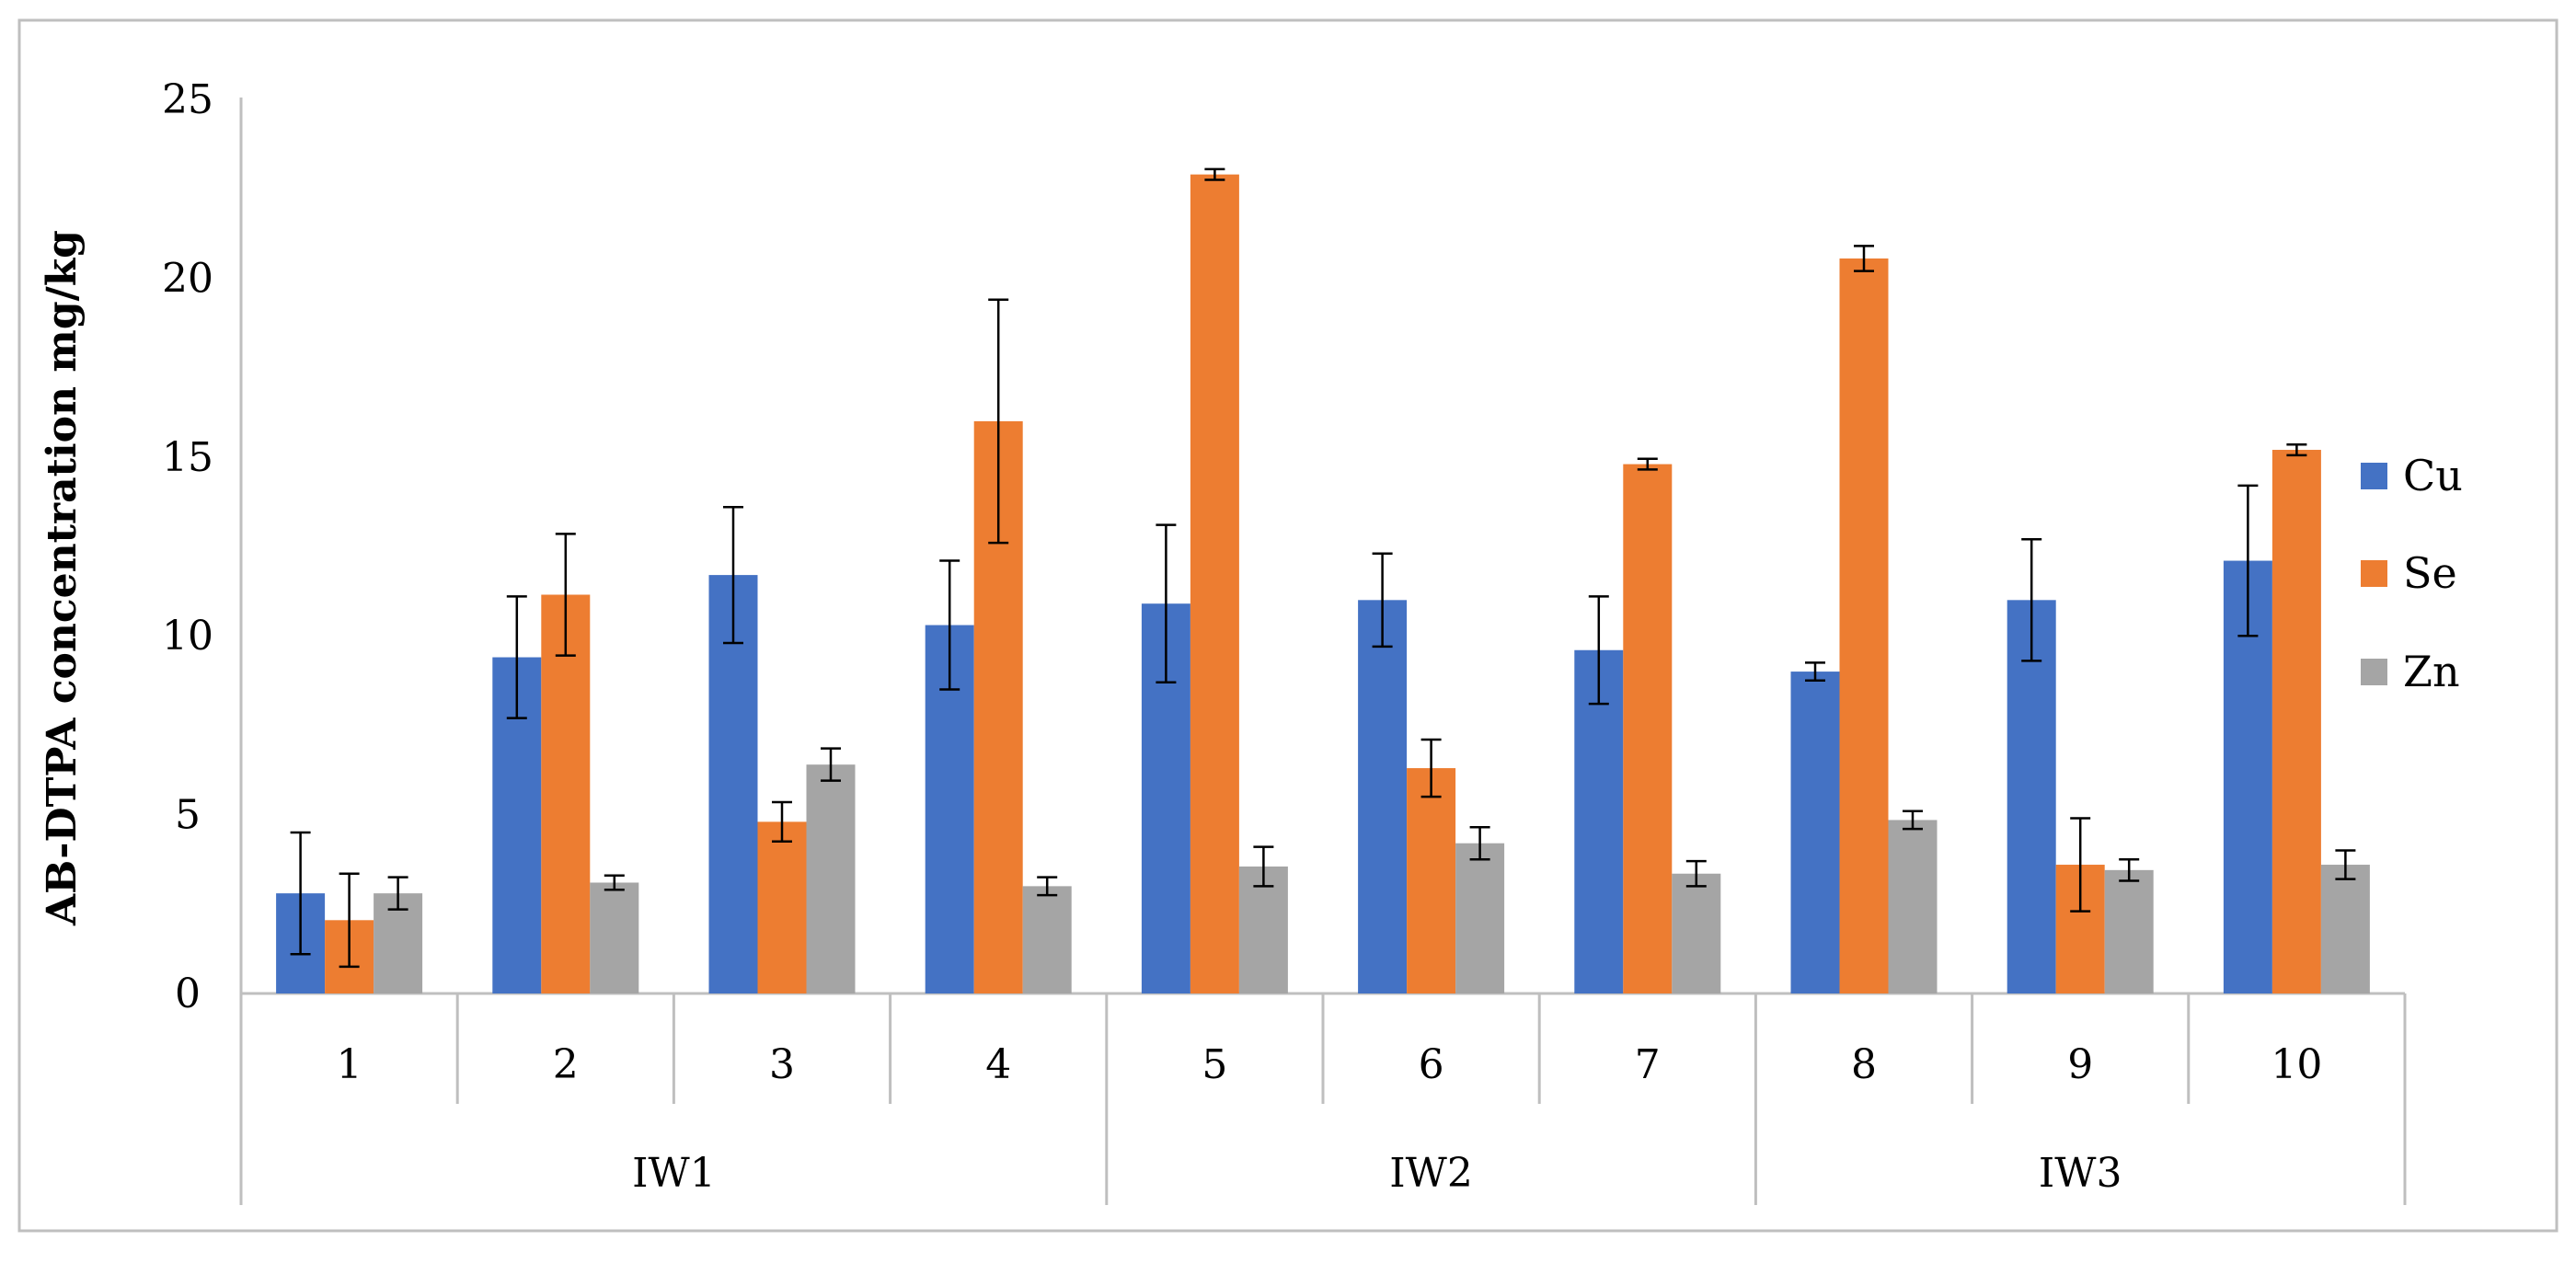  Describe the element at coordinates (187, 636) in the screenshot. I see `y-tick-label: 10` at that location.